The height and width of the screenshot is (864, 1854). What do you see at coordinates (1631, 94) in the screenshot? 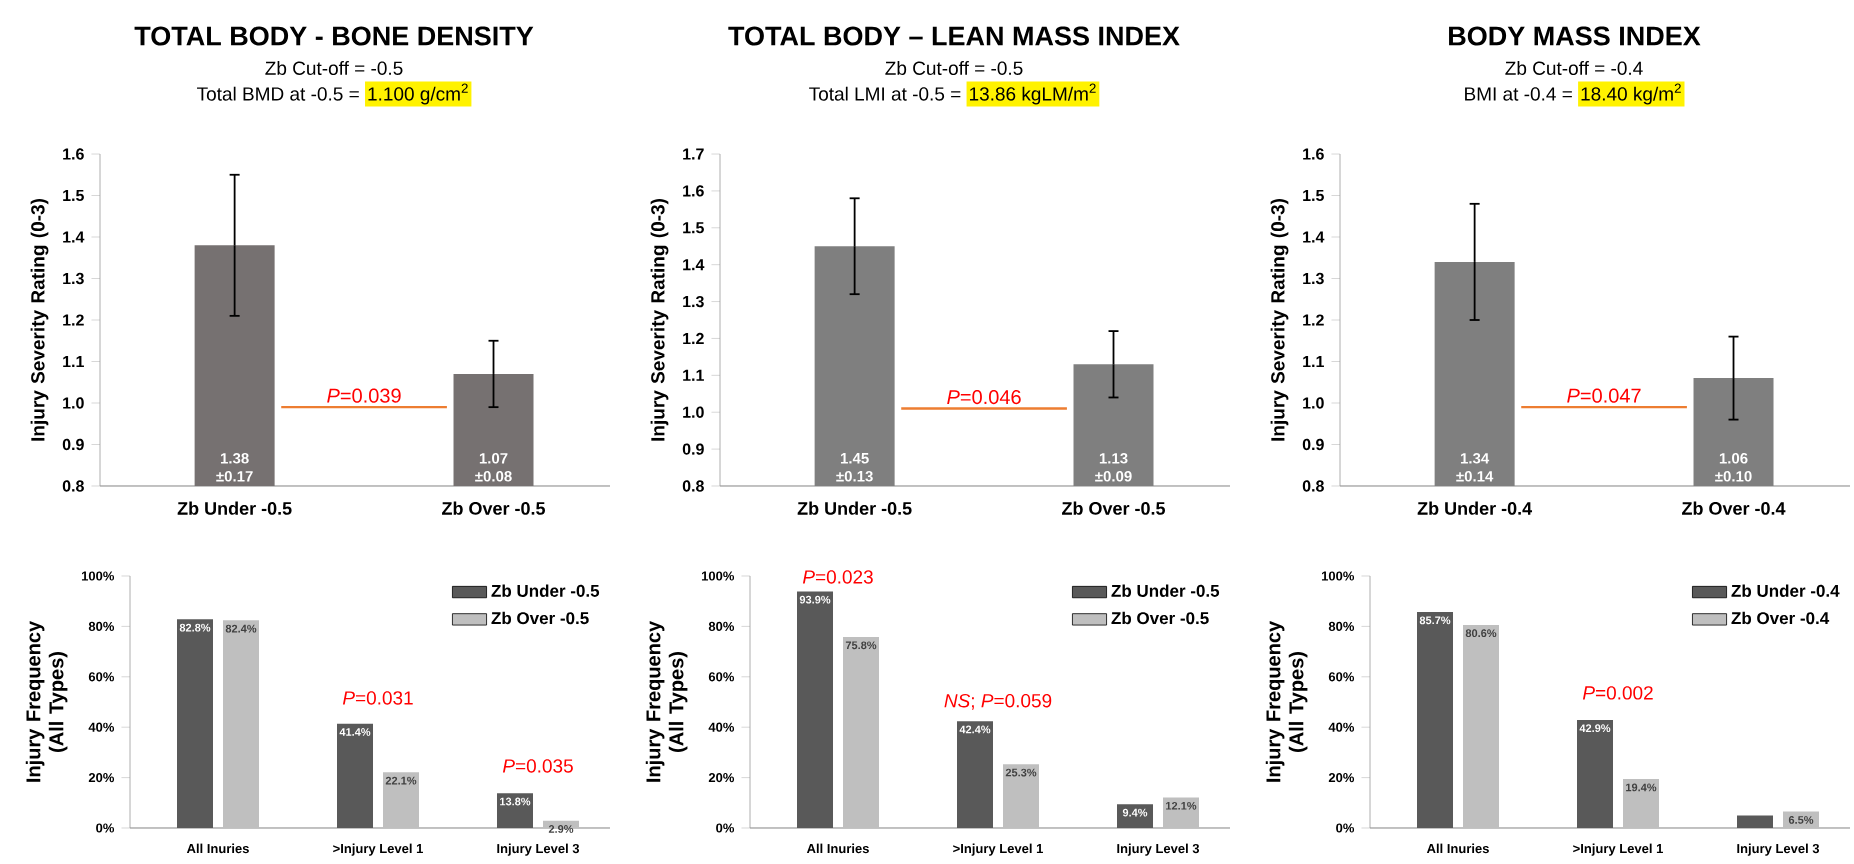
I see `text: 18.40 kg/m$^{2}$` at bounding box center [1631, 94].